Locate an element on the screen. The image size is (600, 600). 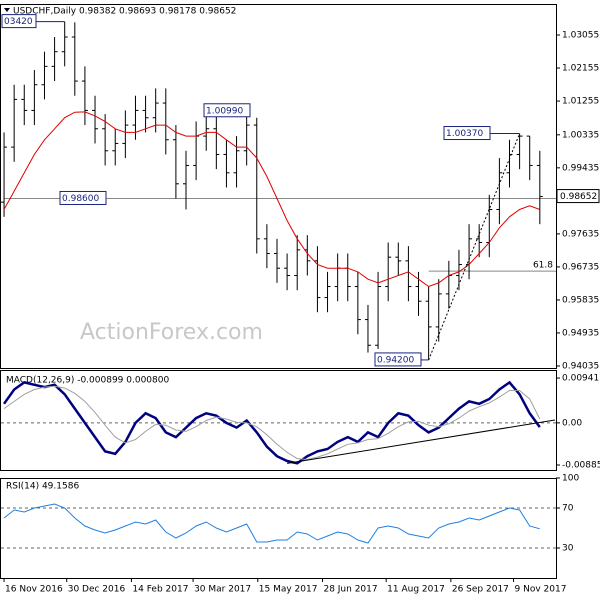
rsi-title: RSI(14) 49.1586 is located at coordinates (42, 487).